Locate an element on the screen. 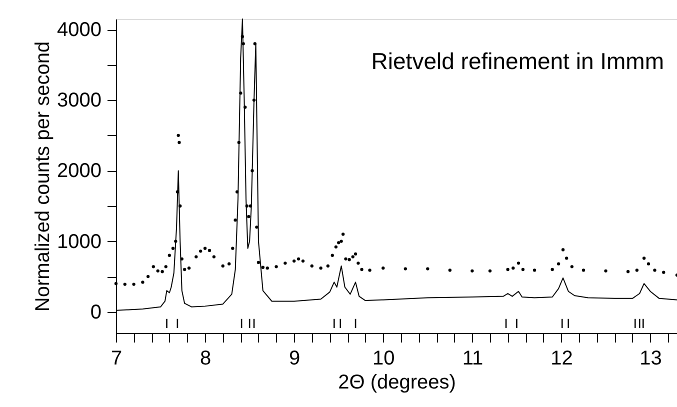 The height and width of the screenshot is (407, 677). annotation: Rietveld refinement in Immm is located at coordinates (517, 61).